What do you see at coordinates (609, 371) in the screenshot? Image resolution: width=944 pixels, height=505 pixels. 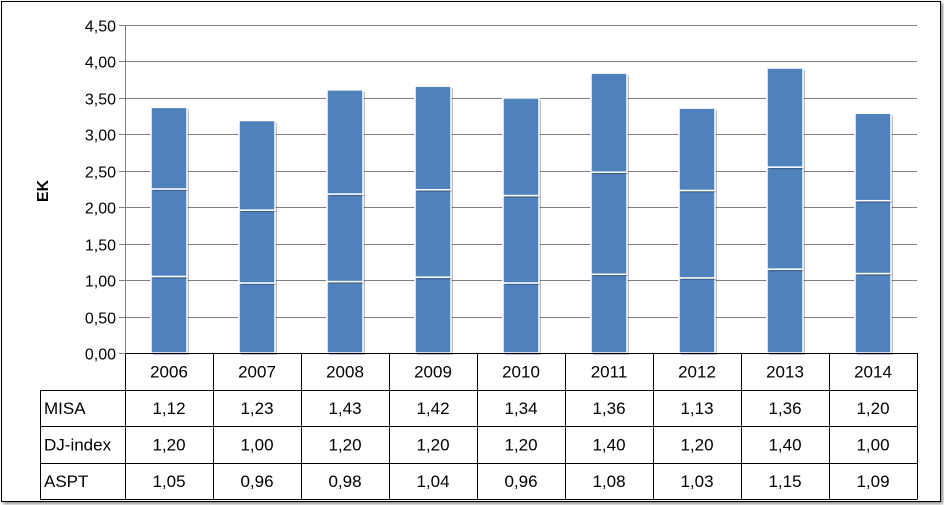 I see `category-label: 2011` at bounding box center [609, 371].